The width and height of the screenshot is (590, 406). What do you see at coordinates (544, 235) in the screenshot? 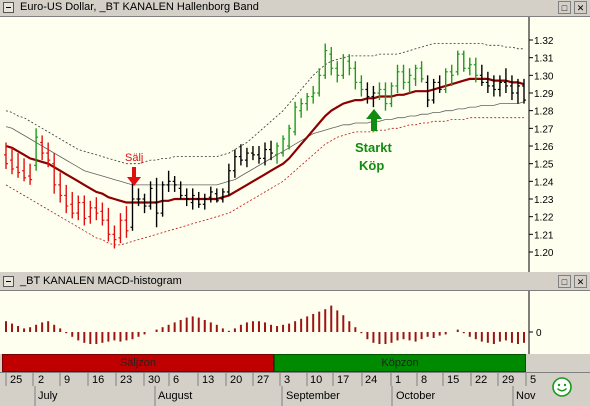
I see `y-tick-label: 1.21` at bounding box center [544, 235].